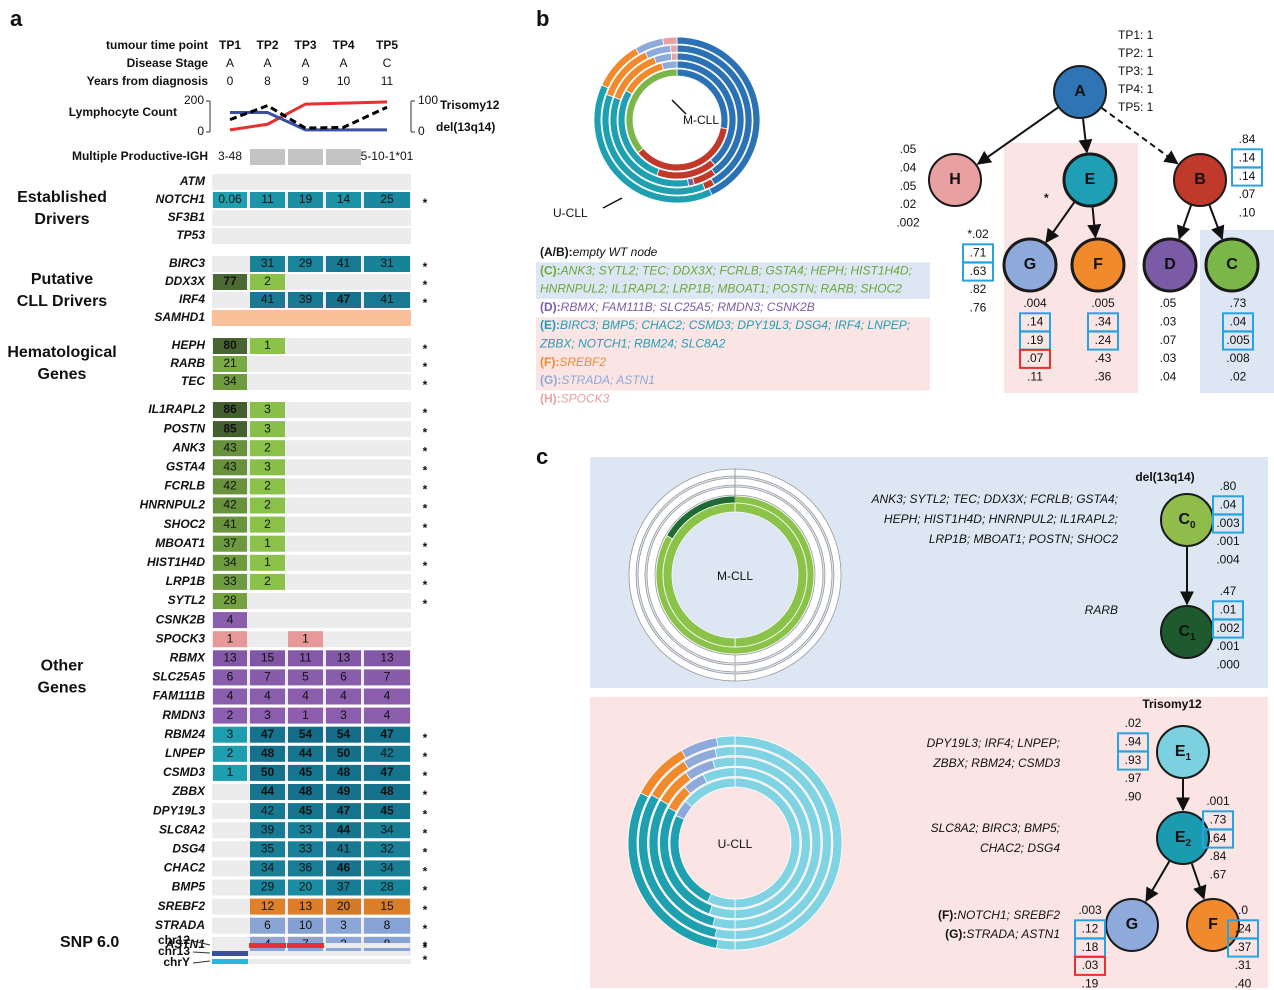 This screenshot has width=1274, height=990. Describe the element at coordinates (308, 121) in the screenshot. I see `series-line` at that location.